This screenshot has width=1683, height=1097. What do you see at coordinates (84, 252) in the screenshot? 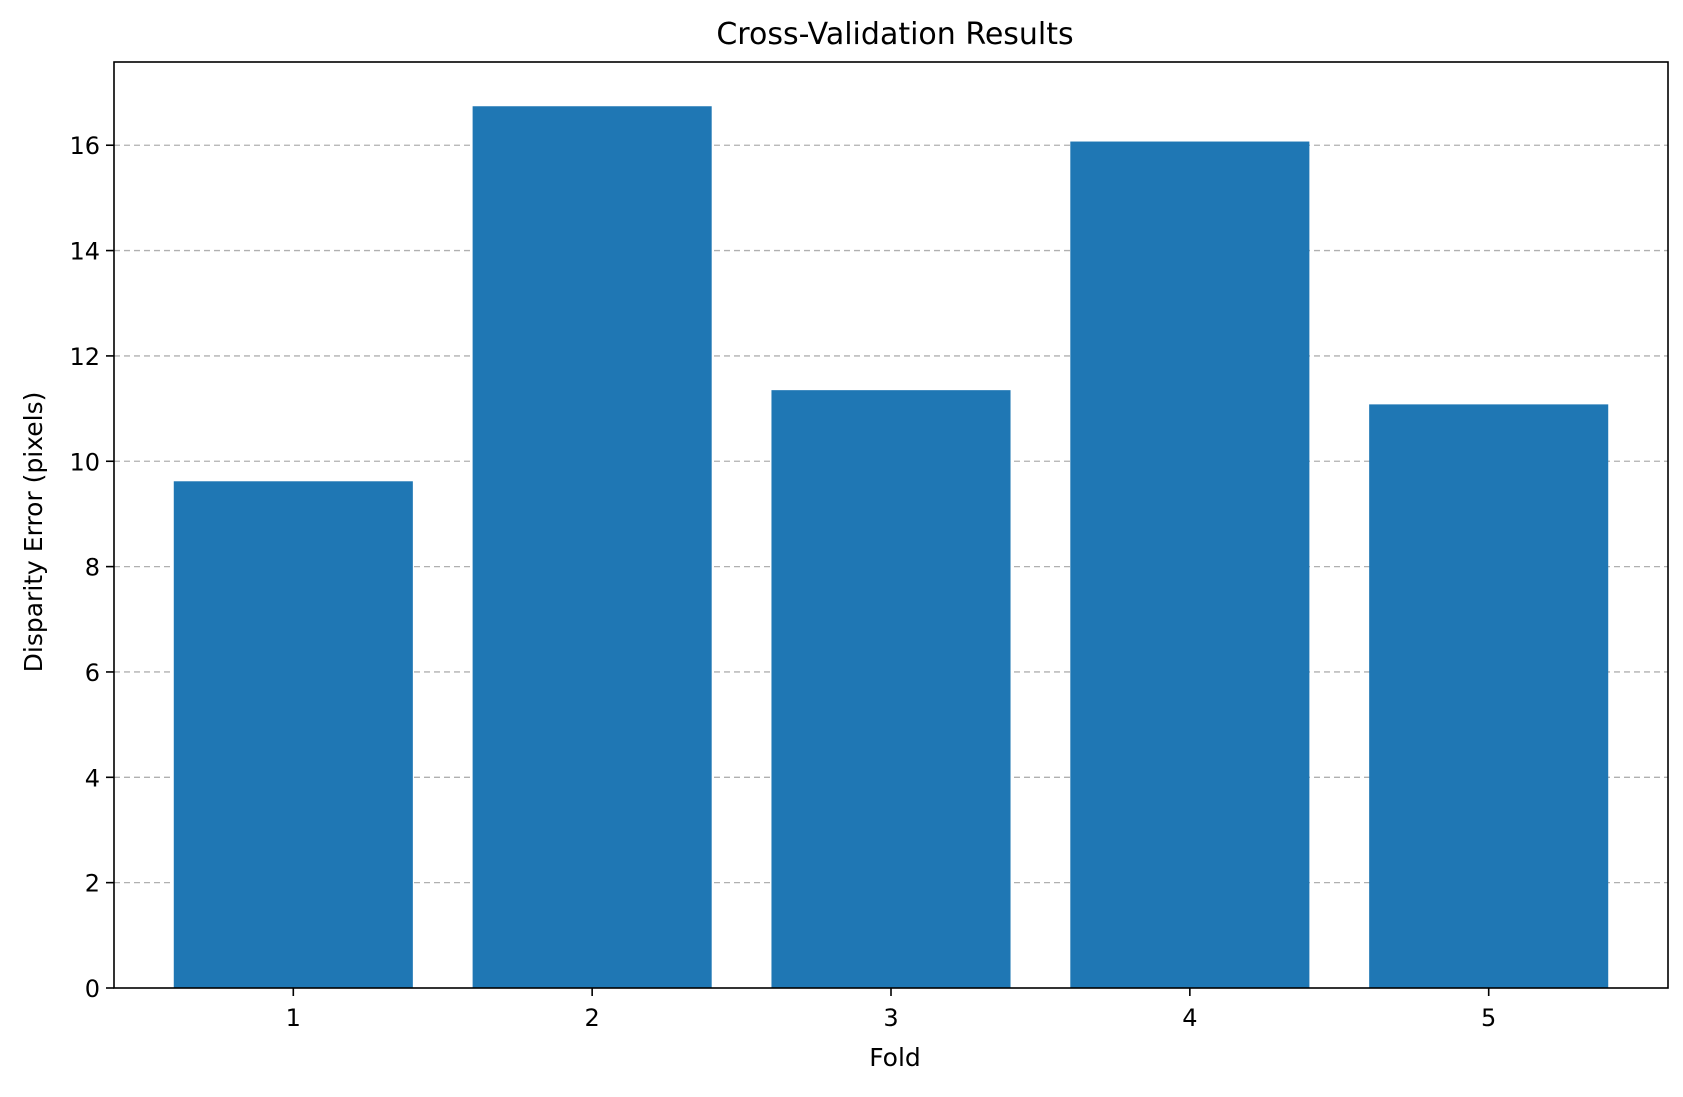
I see `y-tick-label: 14` at bounding box center [84, 252].